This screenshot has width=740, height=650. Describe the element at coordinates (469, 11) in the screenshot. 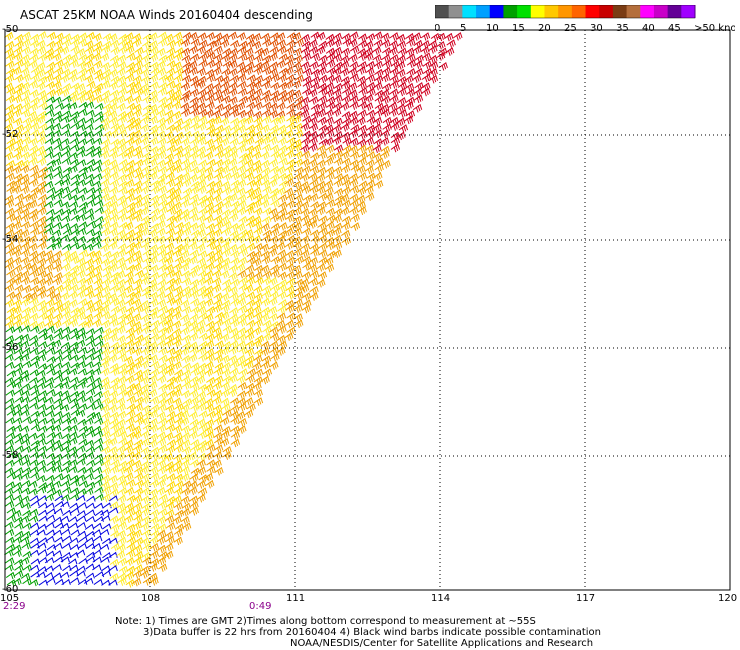

I see `legend-swatch` at that location.